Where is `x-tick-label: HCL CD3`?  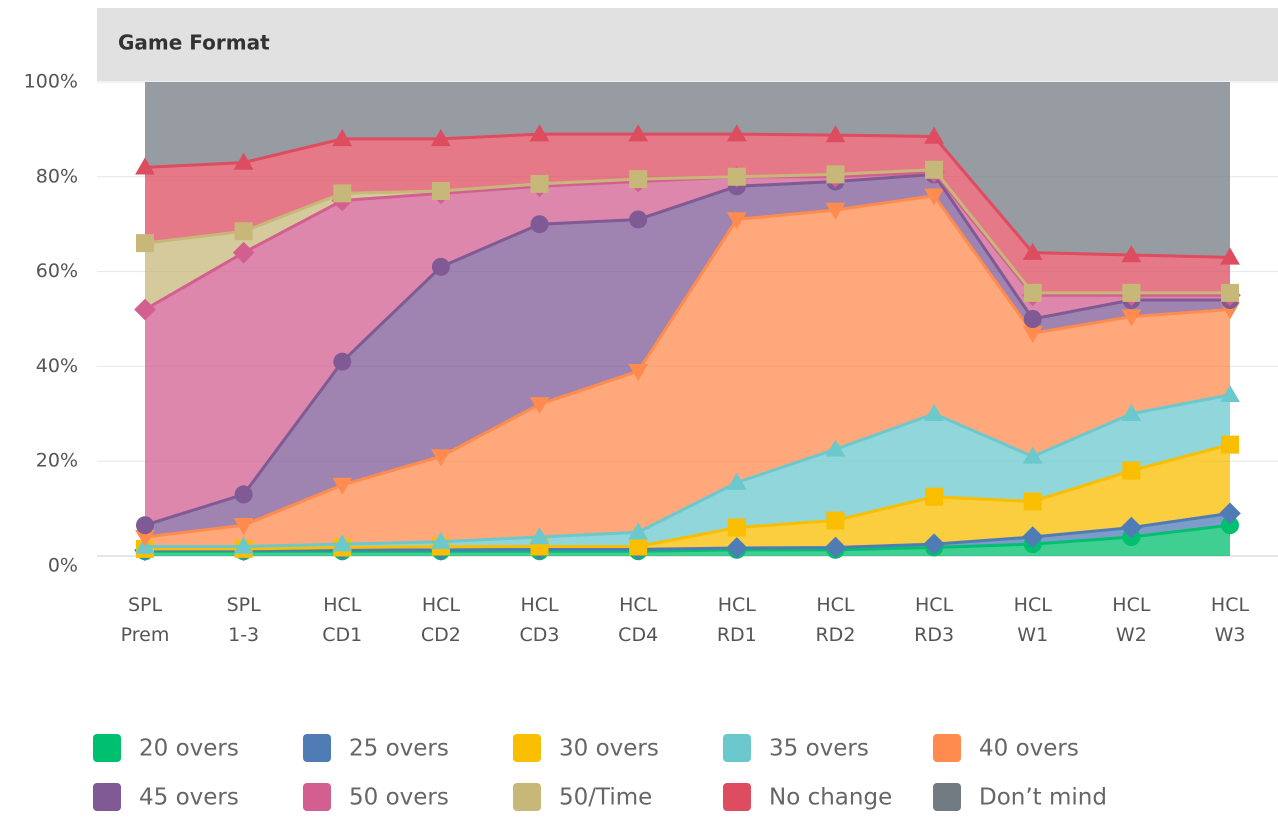 x-tick-label: HCL CD3 is located at coordinates (540, 620).